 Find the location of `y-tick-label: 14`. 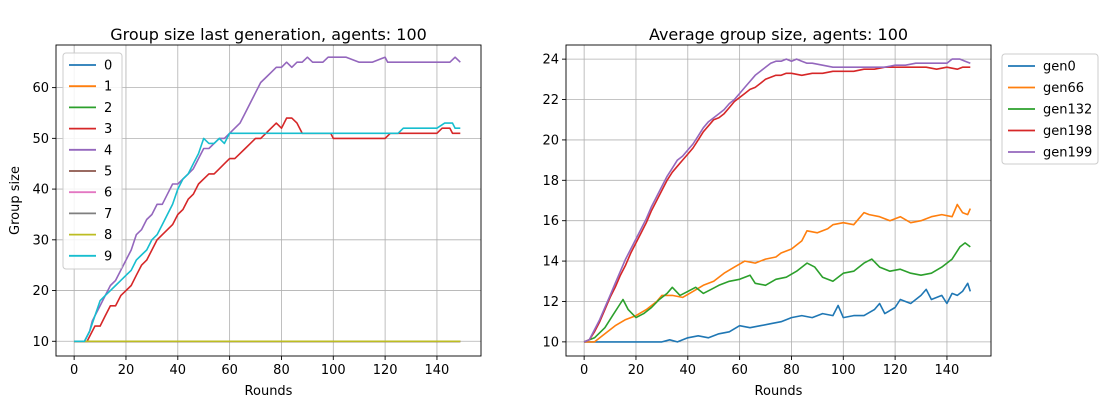

y-tick-label: 14 is located at coordinates (550, 262).